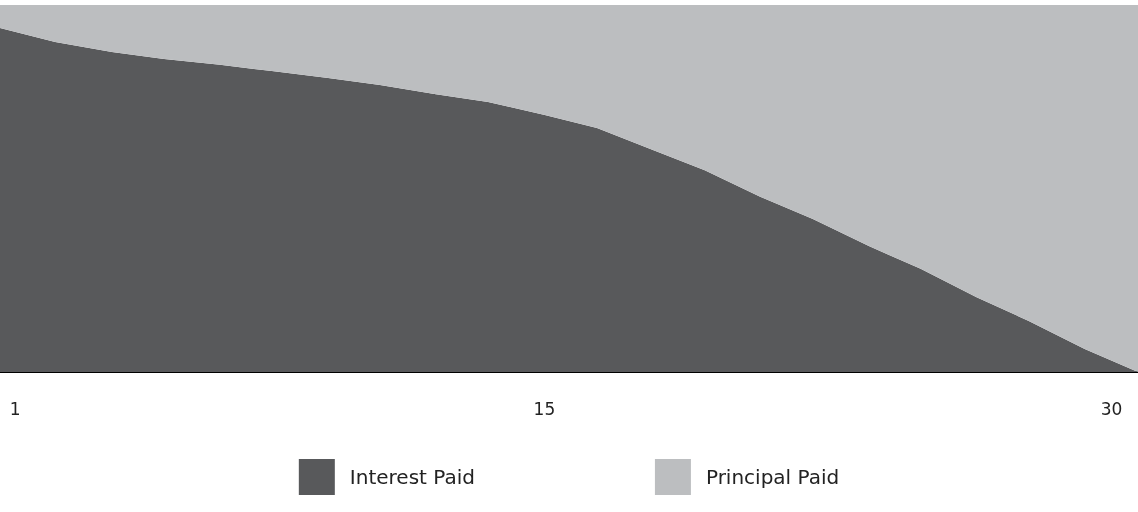 The image size is (1138, 512). What do you see at coordinates (15, 408) in the screenshot?
I see `x-tick-label: 1` at bounding box center [15, 408].